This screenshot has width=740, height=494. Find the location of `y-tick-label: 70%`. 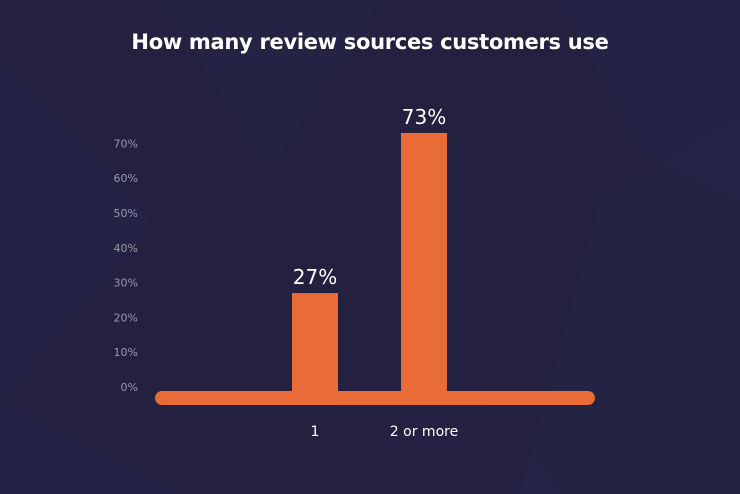

y-tick-label: 70% is located at coordinates (126, 143).